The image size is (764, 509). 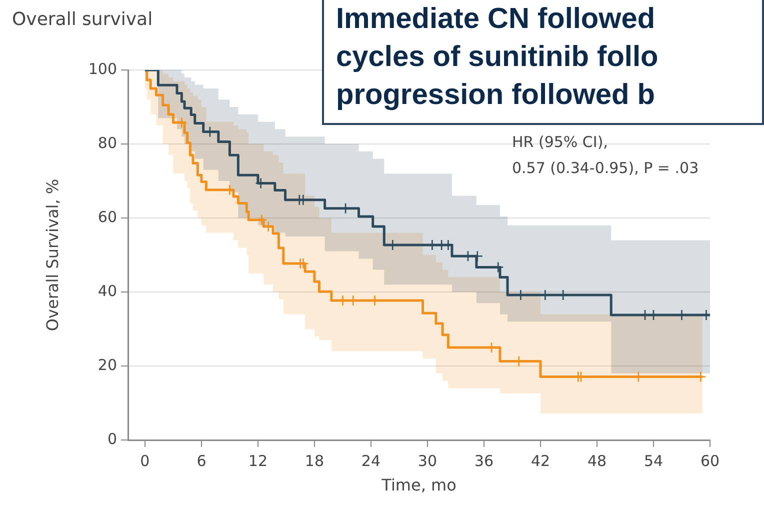 I want to click on chart-title: Overall survival, so click(x=82, y=19).